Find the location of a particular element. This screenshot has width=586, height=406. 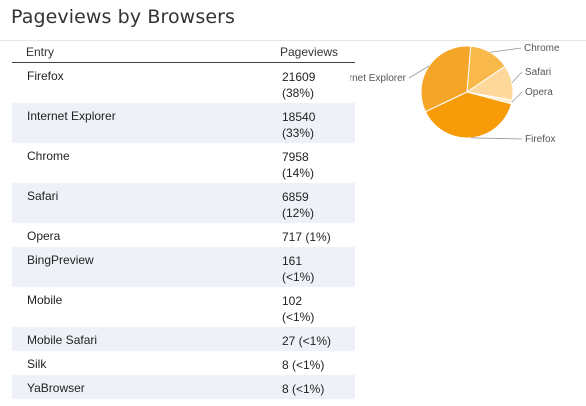

table-row: Internet Explorer 18540 (33%) is located at coordinates (183, 123).